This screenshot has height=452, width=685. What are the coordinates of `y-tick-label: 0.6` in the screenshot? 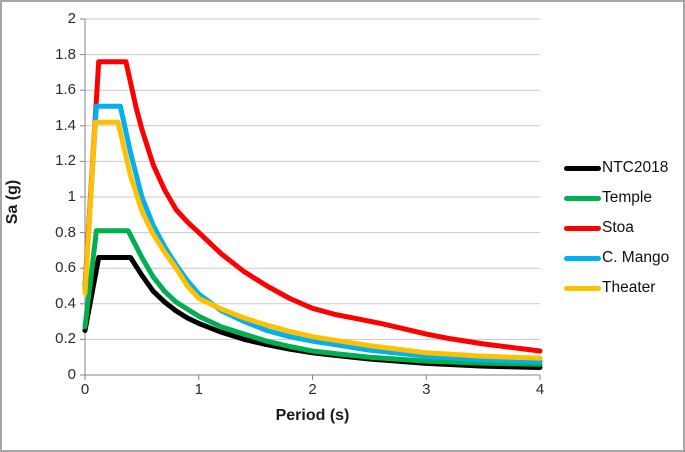 It's located at (65, 268).